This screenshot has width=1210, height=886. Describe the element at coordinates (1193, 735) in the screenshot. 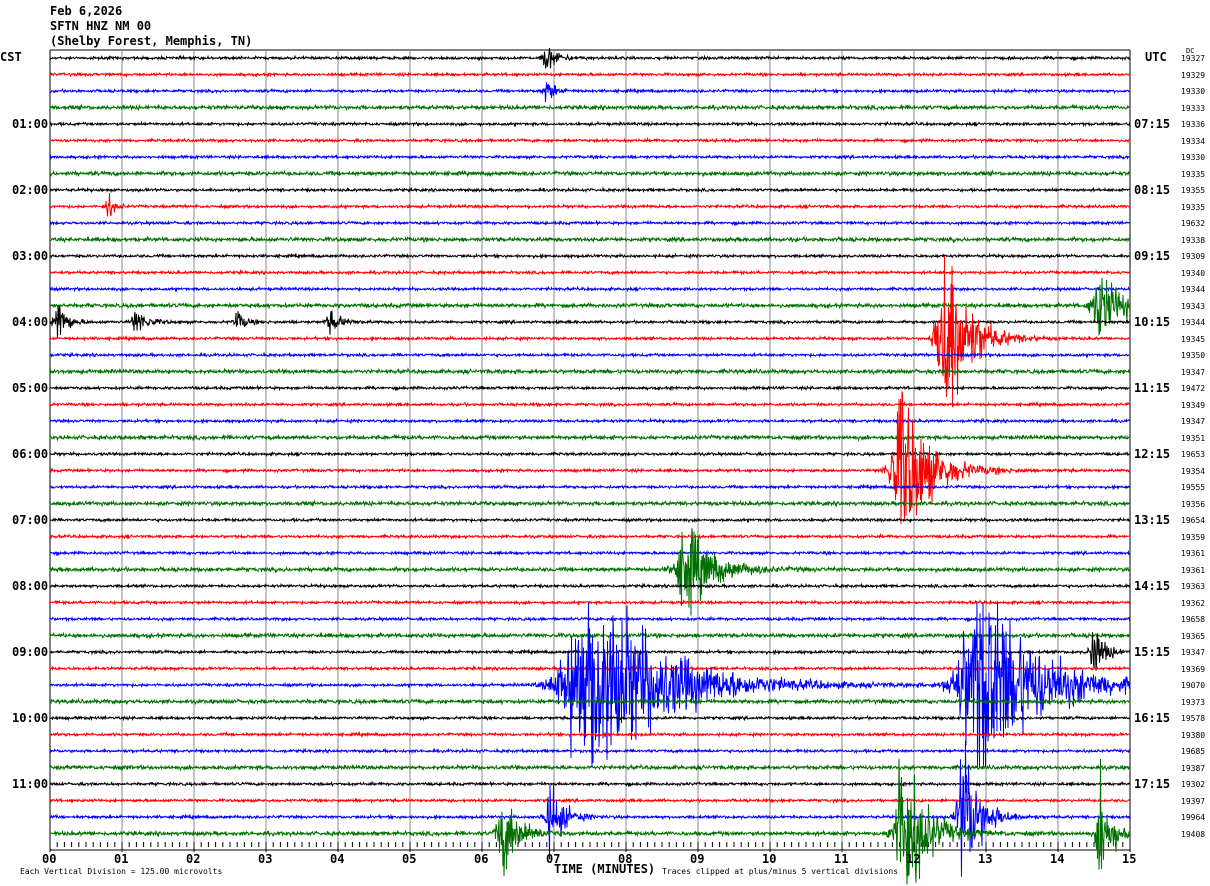

I see `dc-value: 19380` at that location.